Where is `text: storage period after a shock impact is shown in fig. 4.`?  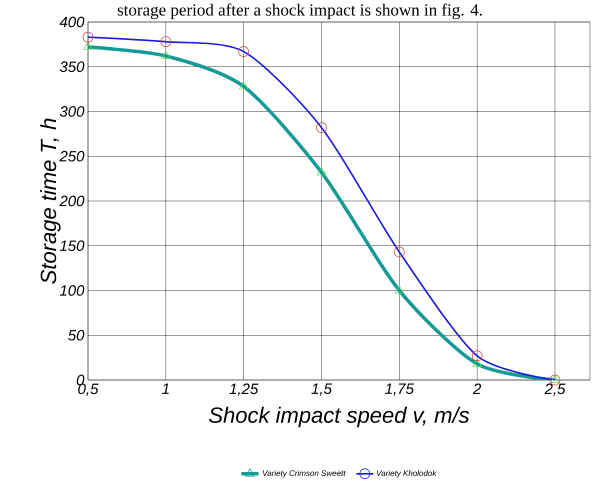 text: storage period after a shock impact is shown in fig. 4. is located at coordinates (300, 12).